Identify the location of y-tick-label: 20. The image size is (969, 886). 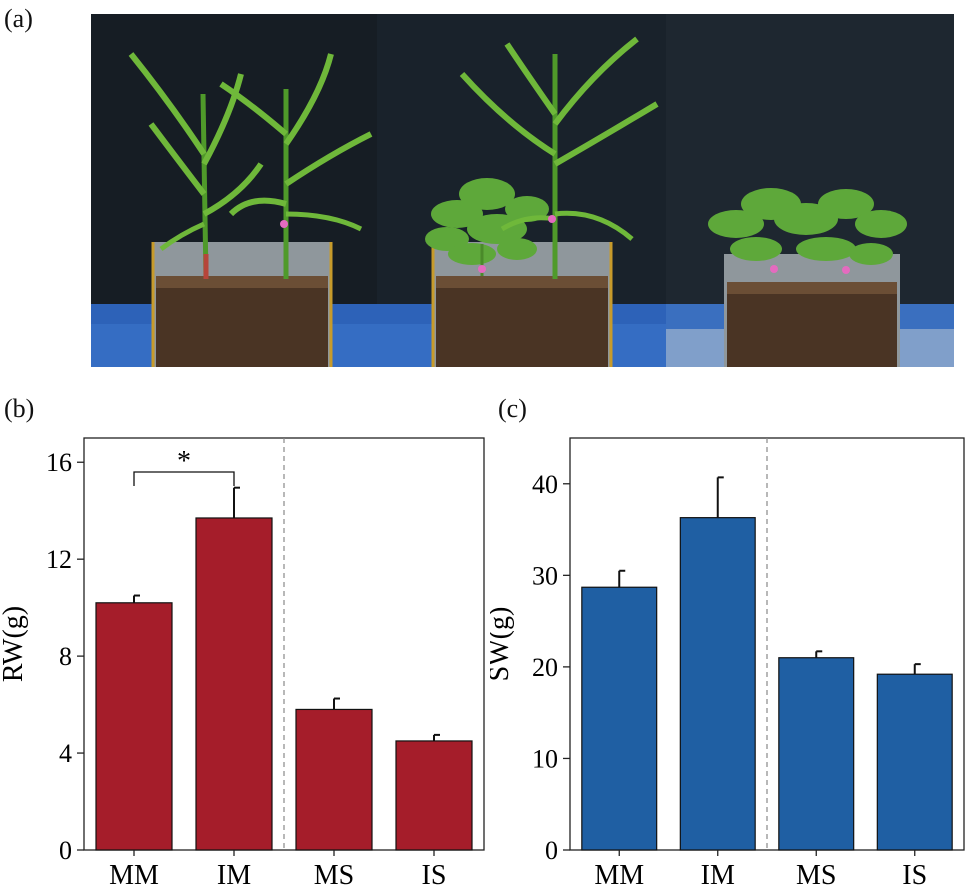
(545, 667).